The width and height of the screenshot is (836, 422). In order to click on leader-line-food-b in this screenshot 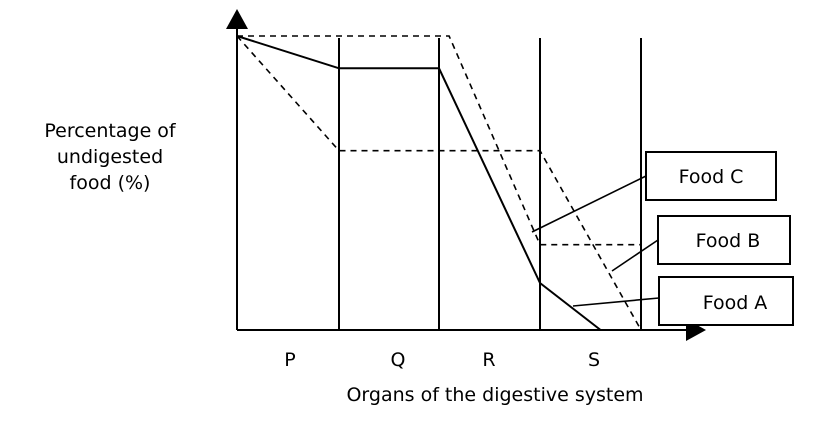, I will do `click(635, 255)`.